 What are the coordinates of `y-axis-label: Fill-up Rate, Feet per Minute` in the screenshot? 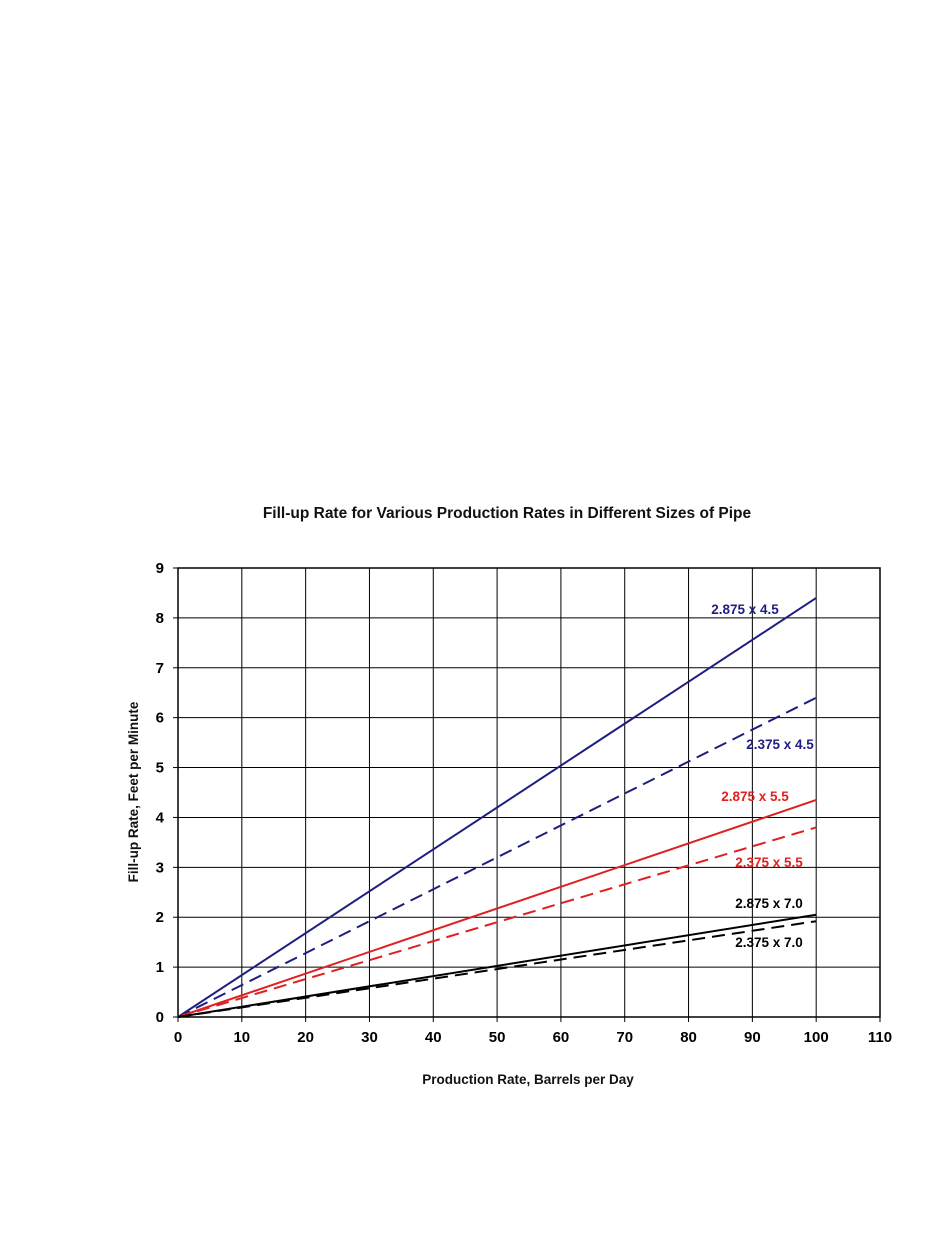 It's located at (133, 791).